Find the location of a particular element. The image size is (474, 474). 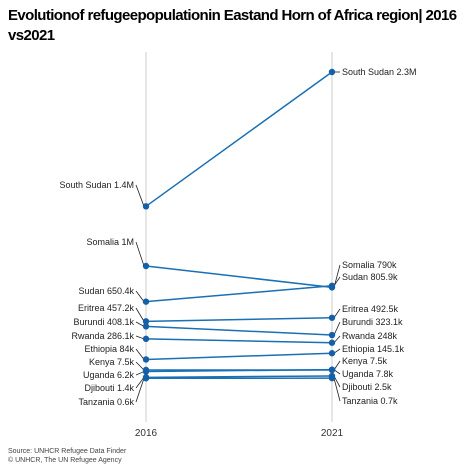

connector-2021-tanzania is located at coordinates (337, 390).